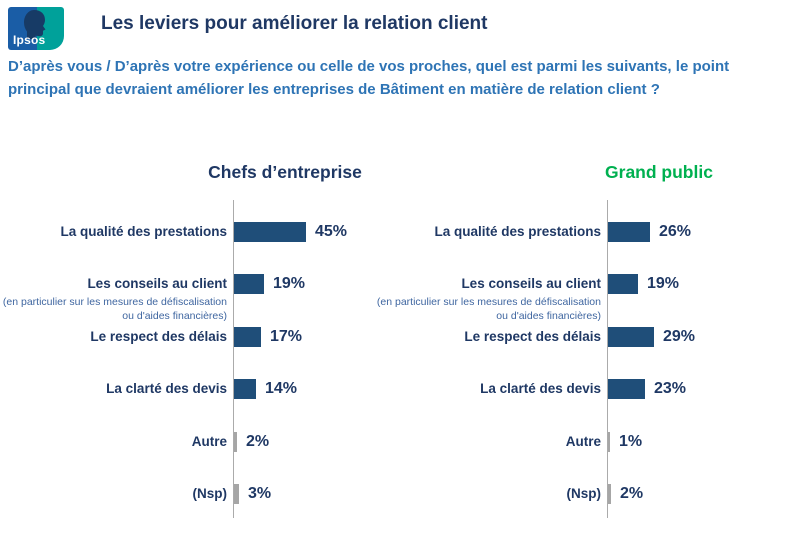 Image resolution: width=800 pixels, height=560 pixels. Describe the element at coordinates (260, 493) in the screenshot. I see `value-label: 3%` at that location.